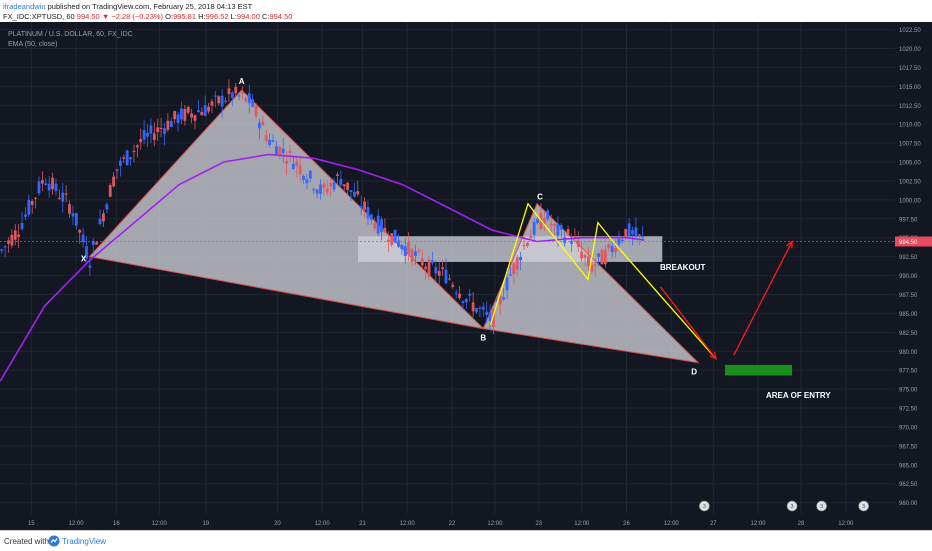 The image size is (932, 551). What do you see at coordinates (910, 126) in the screenshot?
I see `y-tick-label: 1010.00` at bounding box center [910, 126].